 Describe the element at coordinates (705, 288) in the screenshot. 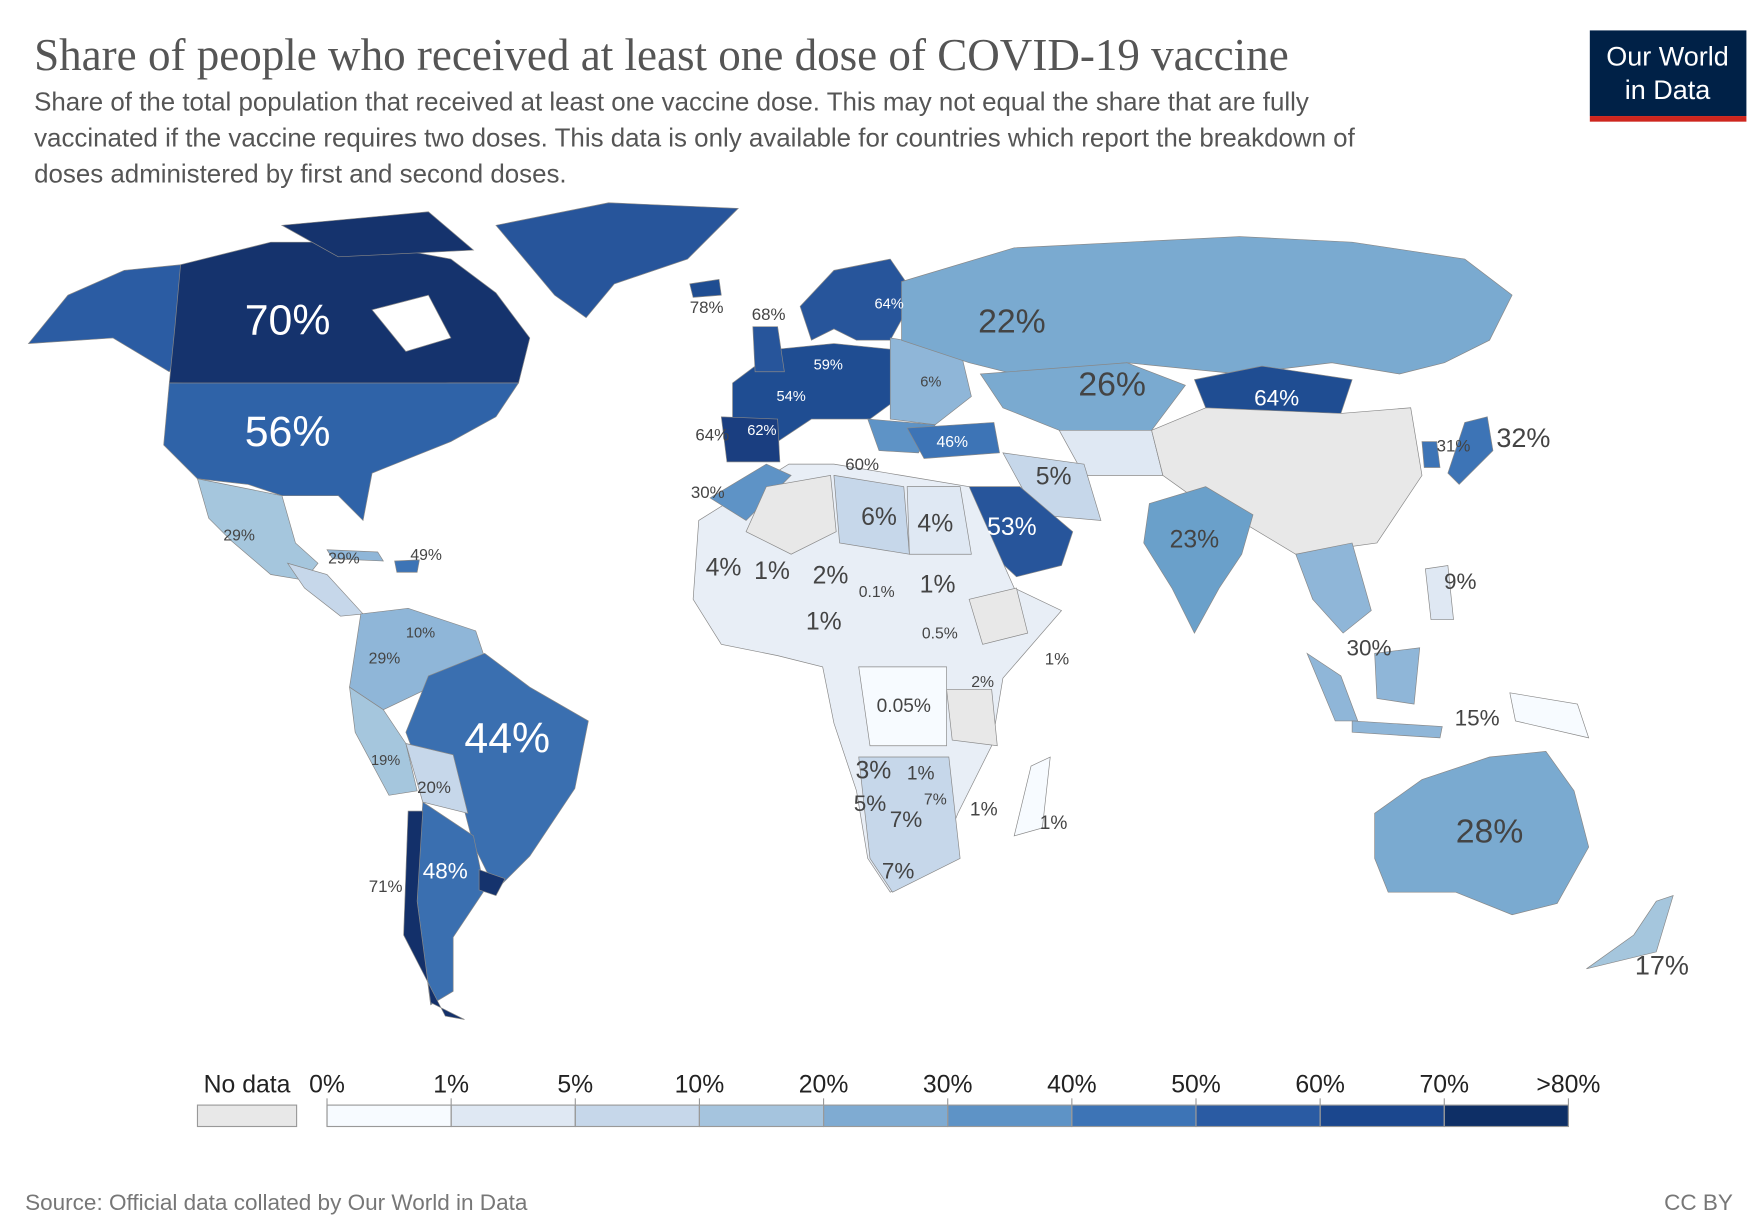

I see `iceland` at that location.